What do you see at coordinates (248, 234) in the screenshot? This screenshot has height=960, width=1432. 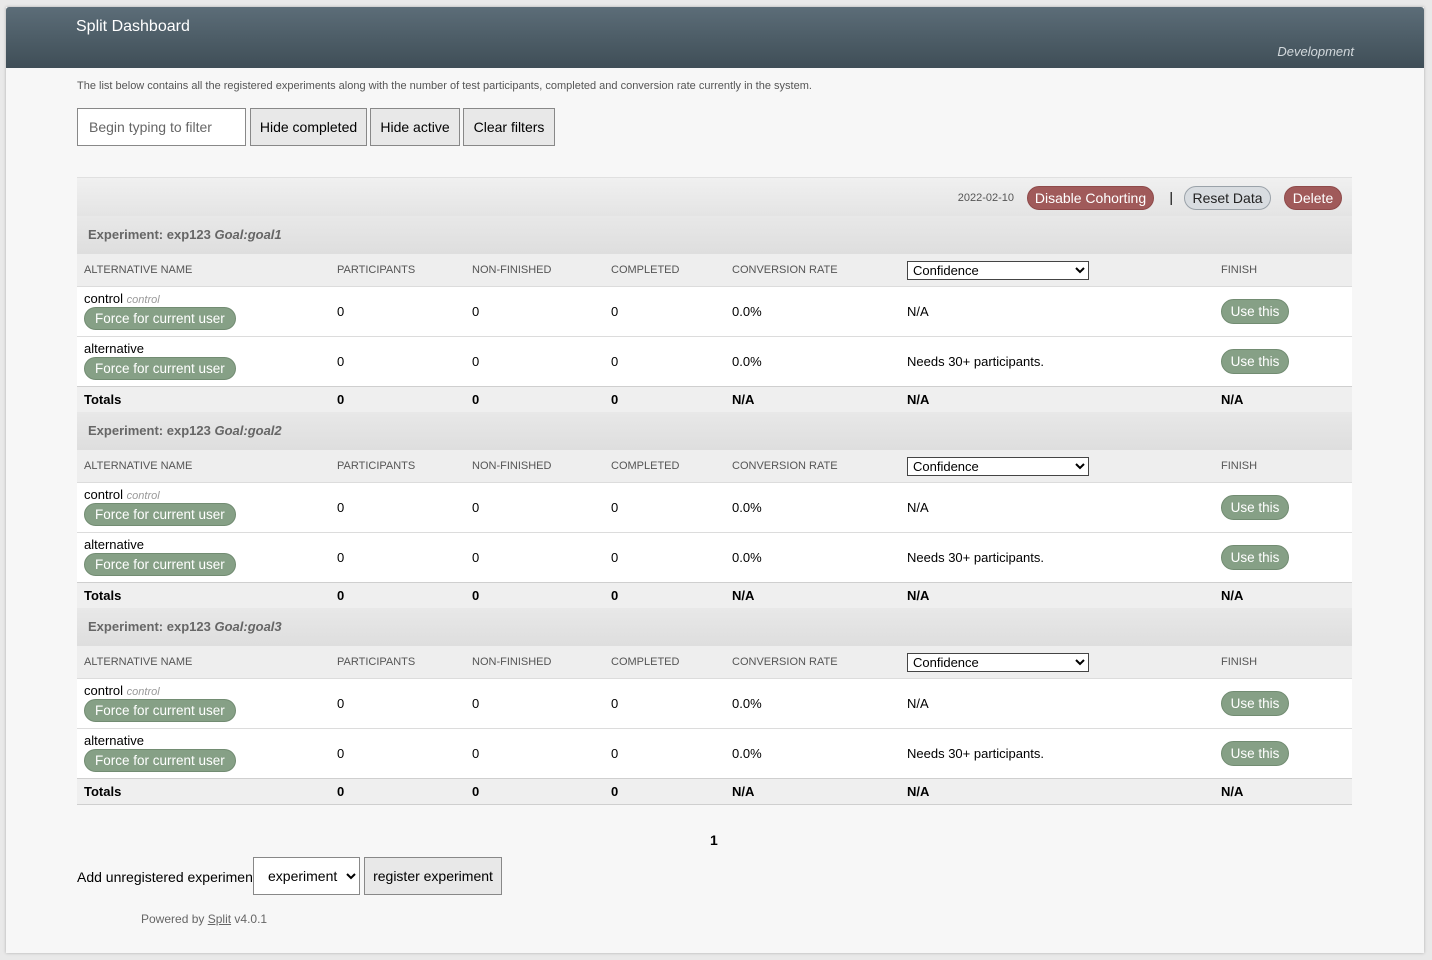 I see `experiment-goal: Goal:goal1` at bounding box center [248, 234].